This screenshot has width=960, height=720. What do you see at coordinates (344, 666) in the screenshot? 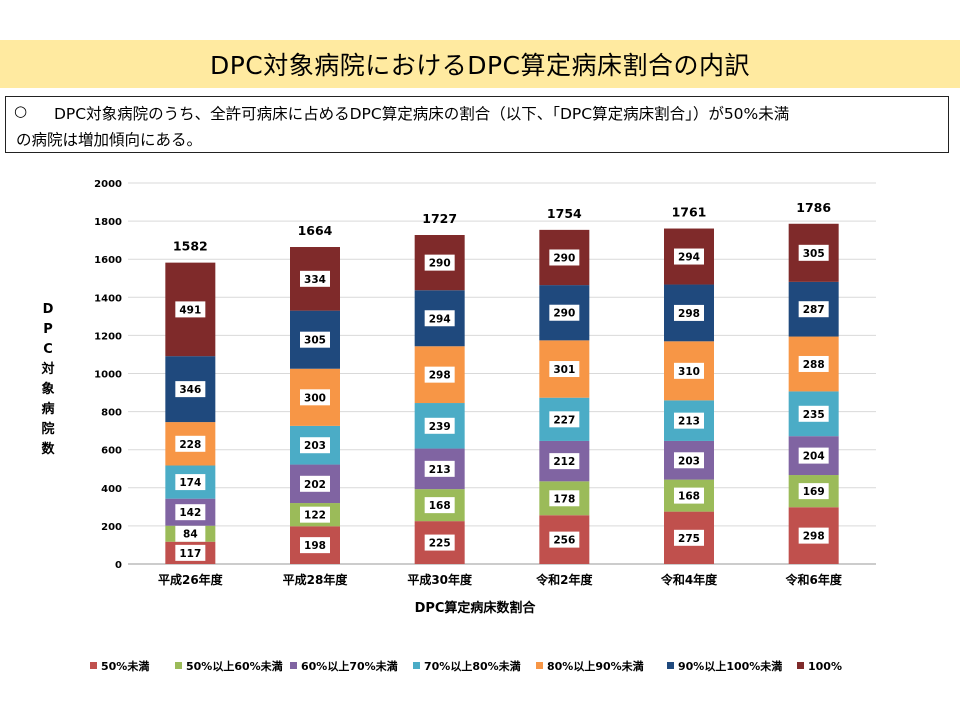
I see `legend-item: 60%以上70%未満` at bounding box center [344, 666].